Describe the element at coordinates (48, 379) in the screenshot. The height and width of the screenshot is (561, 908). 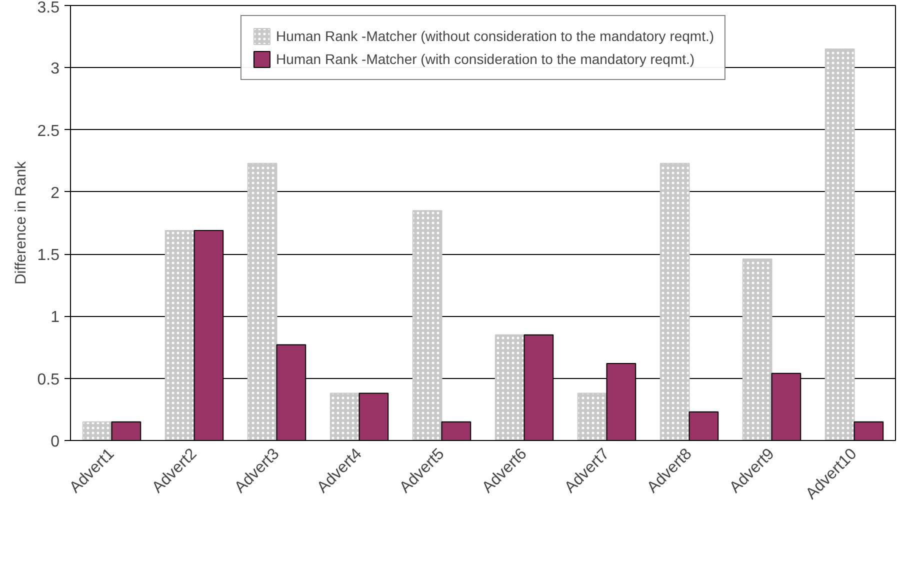
I see `y-tick-label: 0.5` at that location.